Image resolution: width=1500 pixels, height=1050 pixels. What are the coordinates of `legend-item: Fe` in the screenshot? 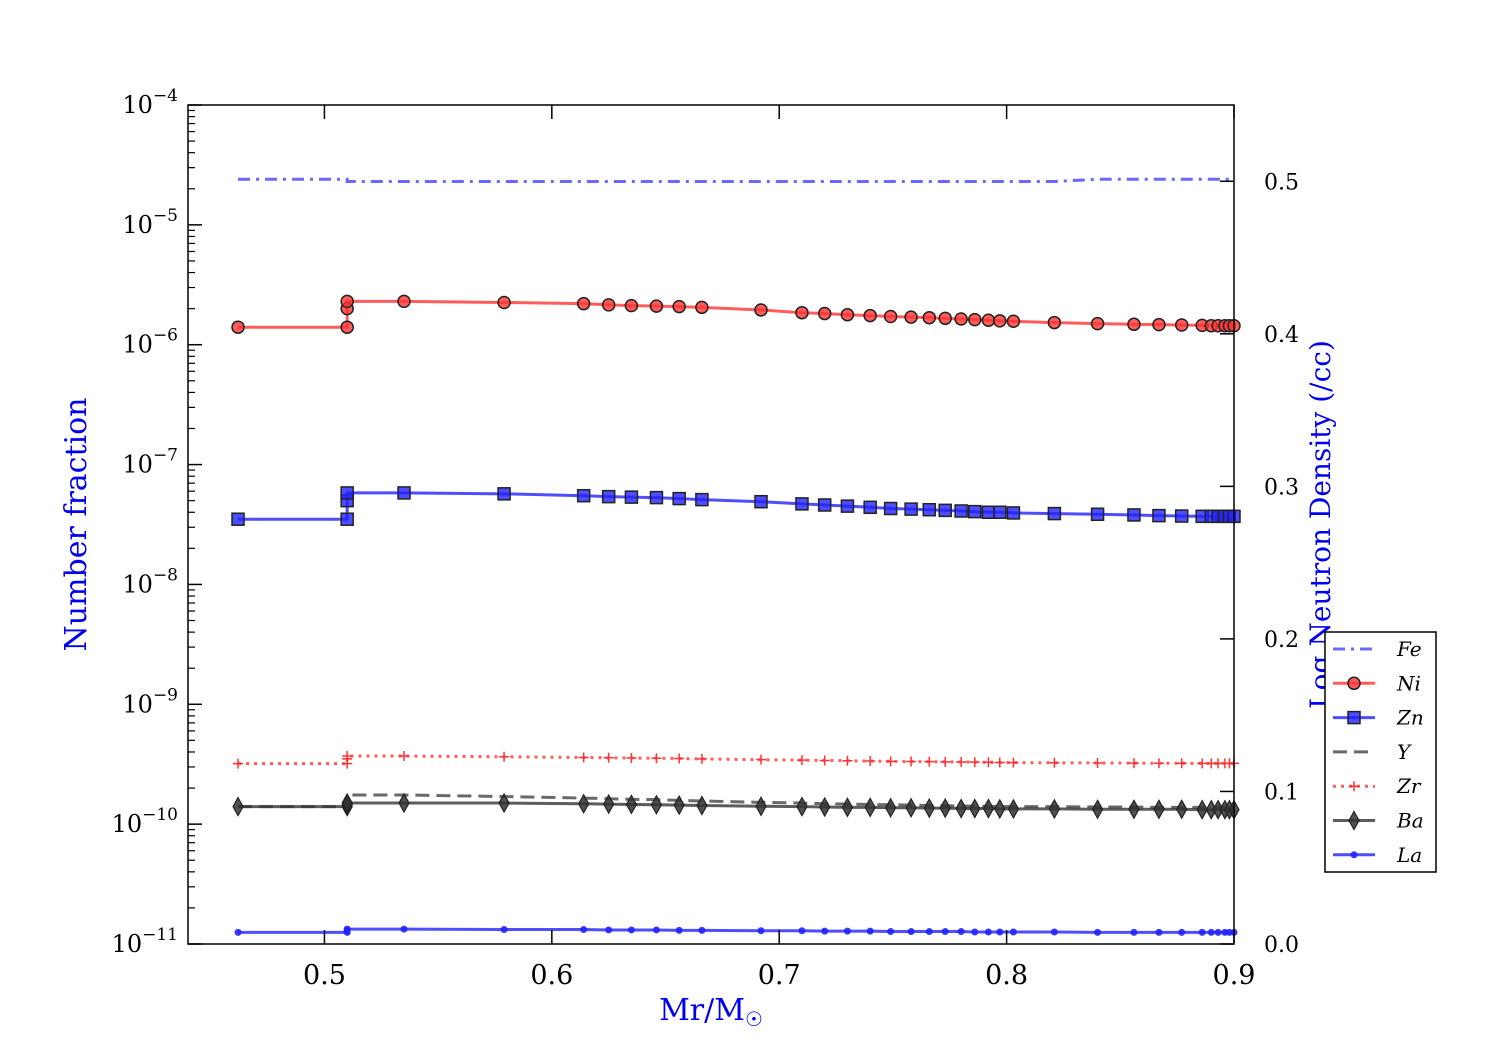 It's located at (1377, 649).